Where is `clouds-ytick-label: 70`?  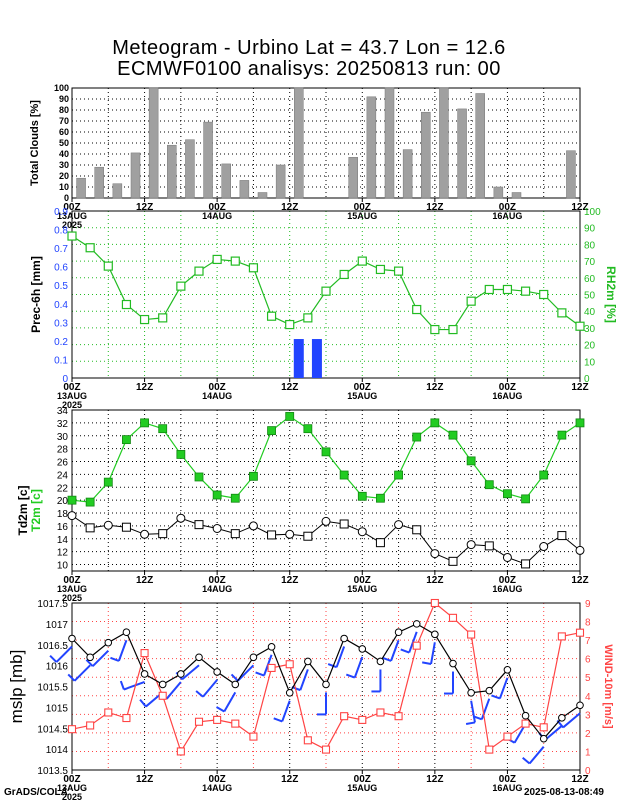 clouds-ytick-label: 70 is located at coordinates (64, 121).